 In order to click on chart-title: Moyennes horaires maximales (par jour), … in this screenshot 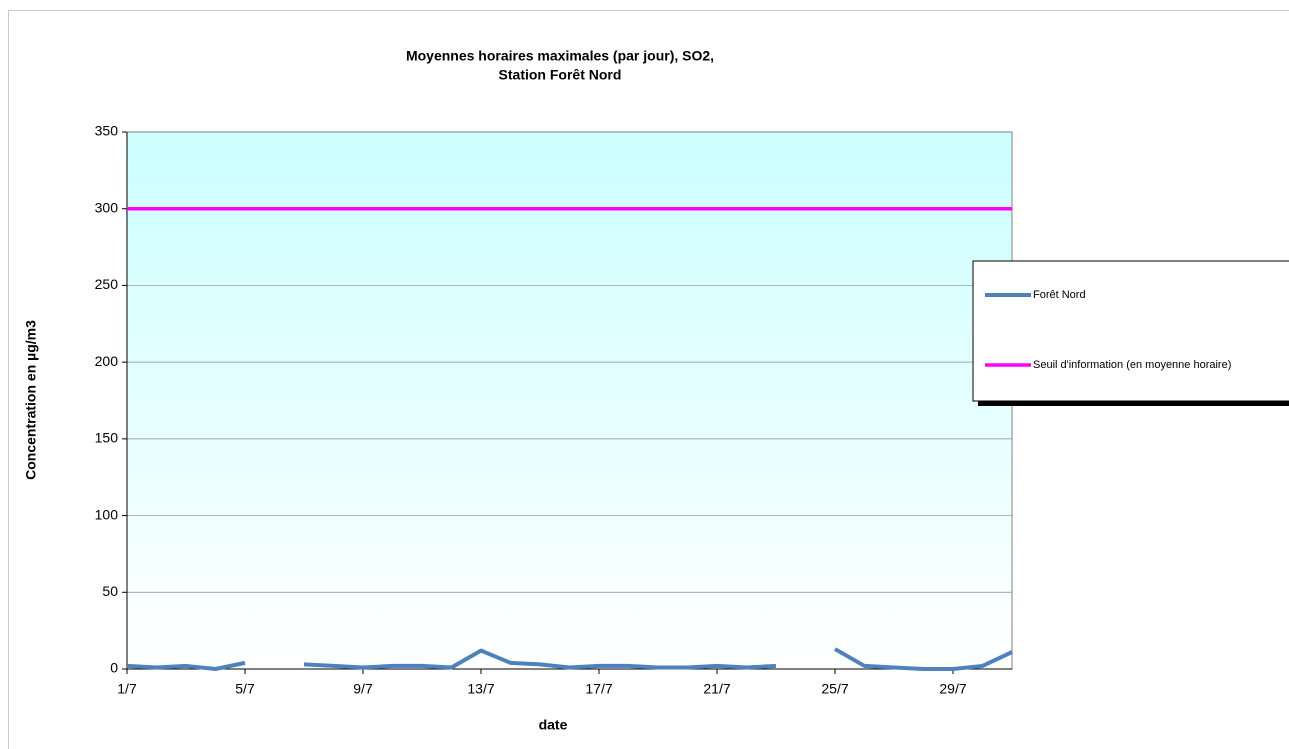, I will do `click(560, 56)`.